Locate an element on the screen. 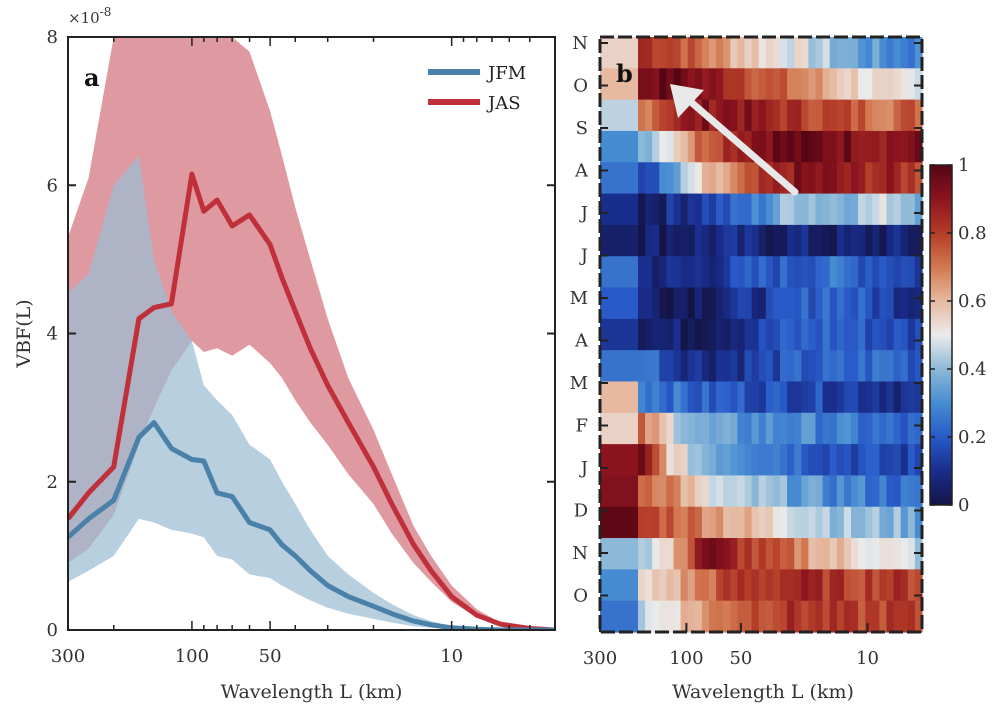  colorbar-tick-label: 0.6 is located at coordinates (972, 301).